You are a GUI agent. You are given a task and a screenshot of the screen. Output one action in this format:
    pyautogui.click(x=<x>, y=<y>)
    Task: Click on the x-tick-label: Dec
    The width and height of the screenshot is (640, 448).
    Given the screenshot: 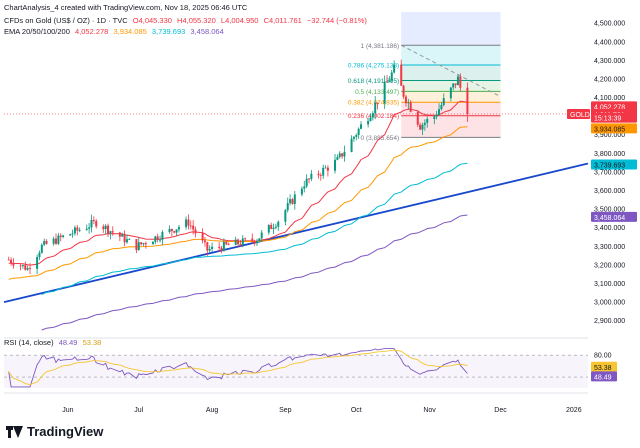 What is the action you would take?
    pyautogui.click(x=500, y=410)
    